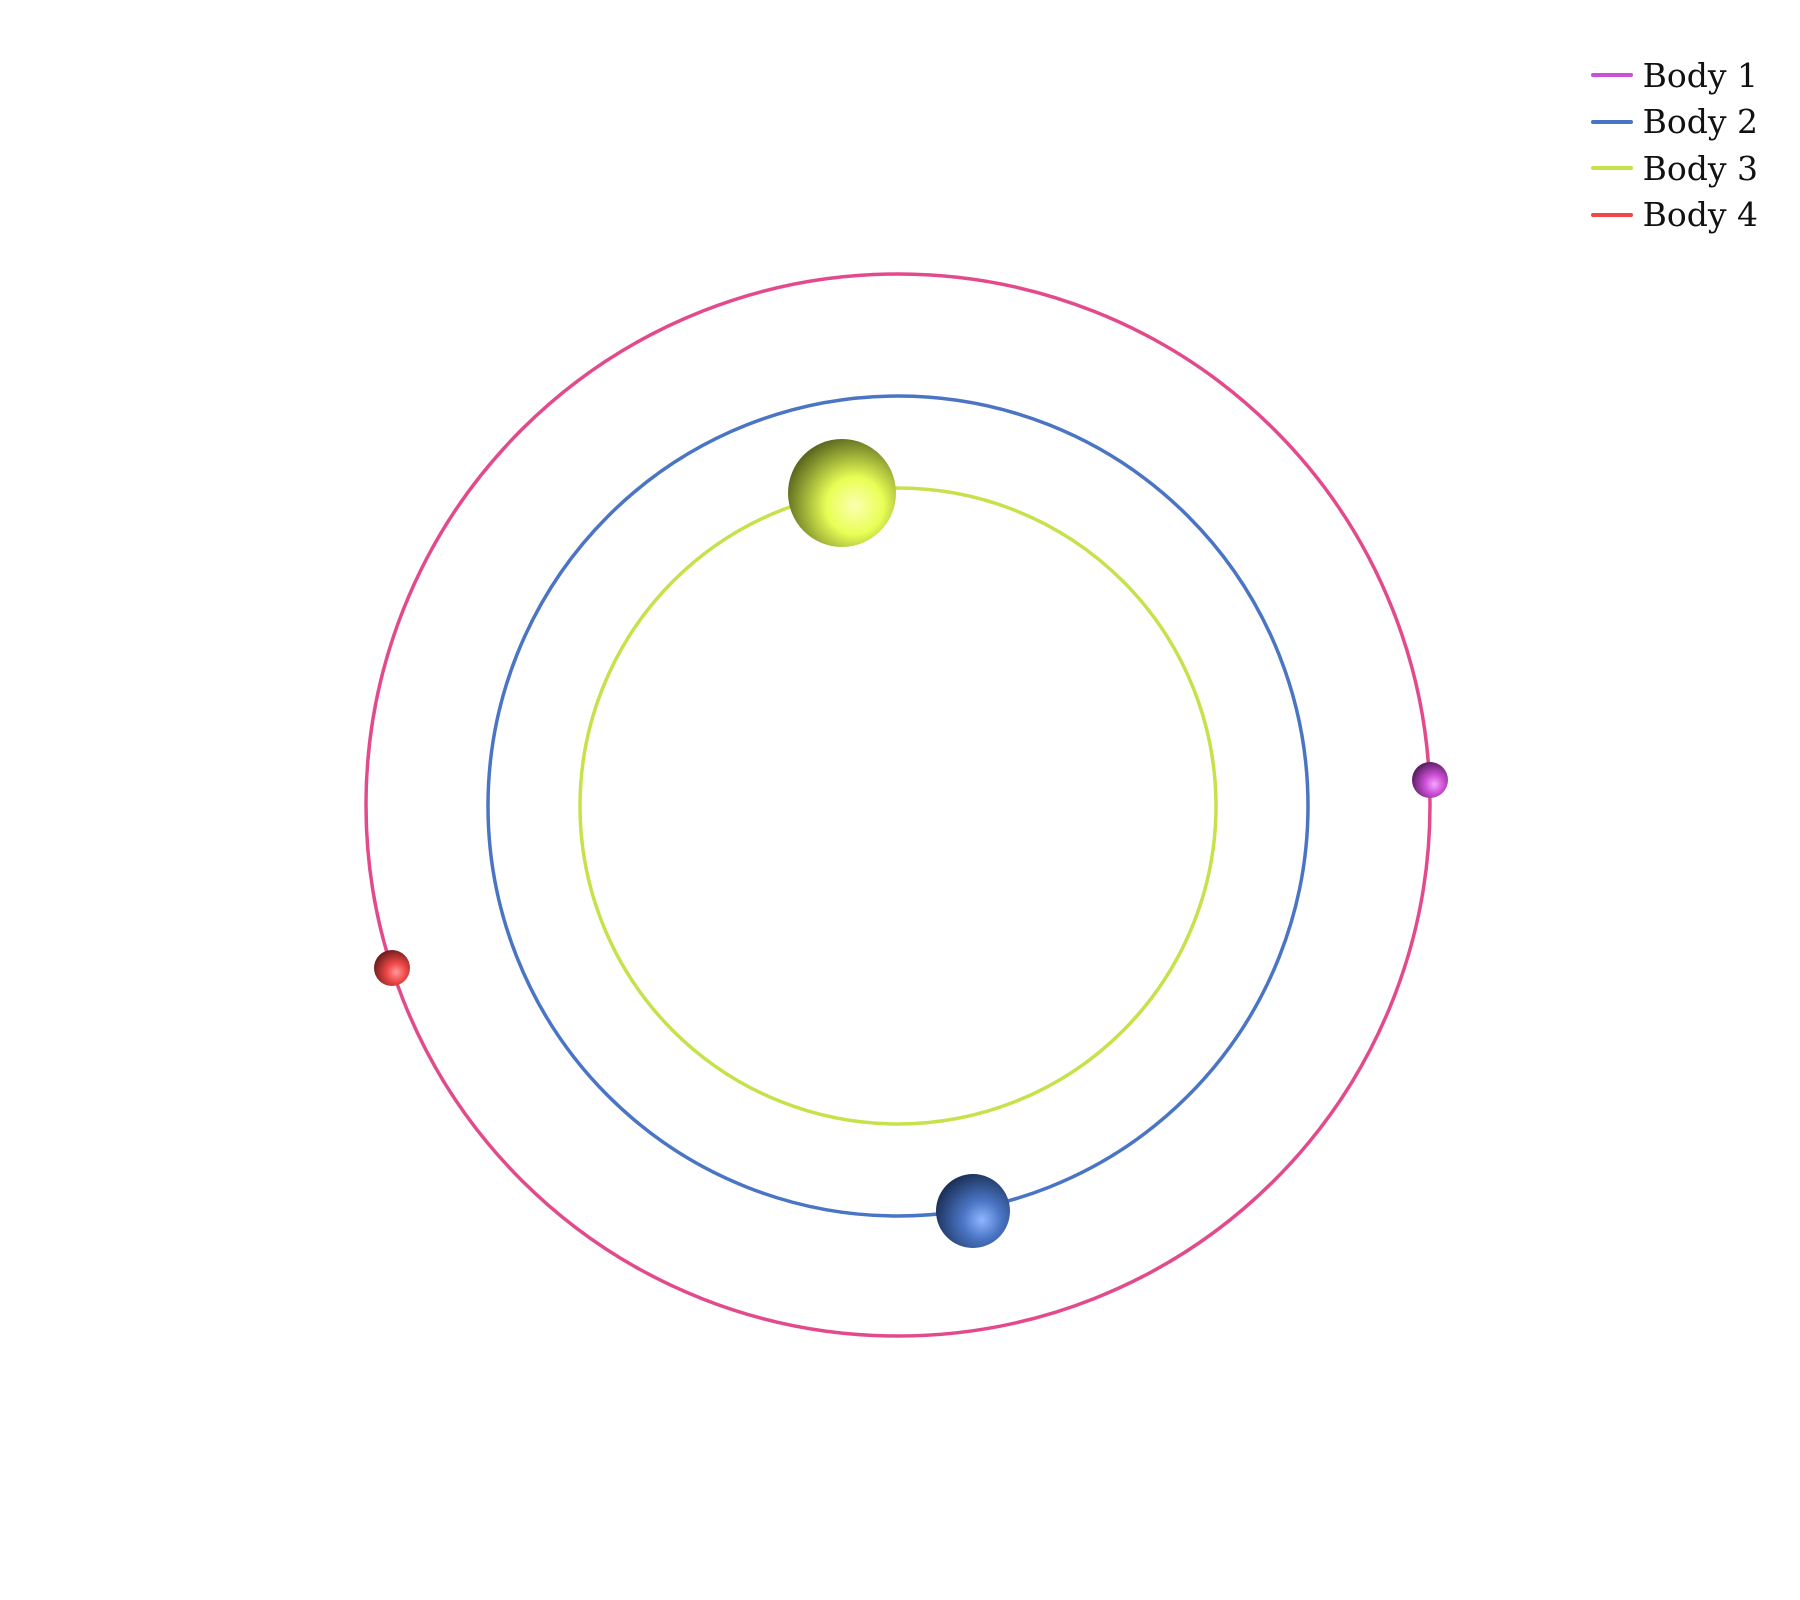 The image size is (1800, 1600). I want to click on legend-item-body-2: Body 2, so click(1674, 122).